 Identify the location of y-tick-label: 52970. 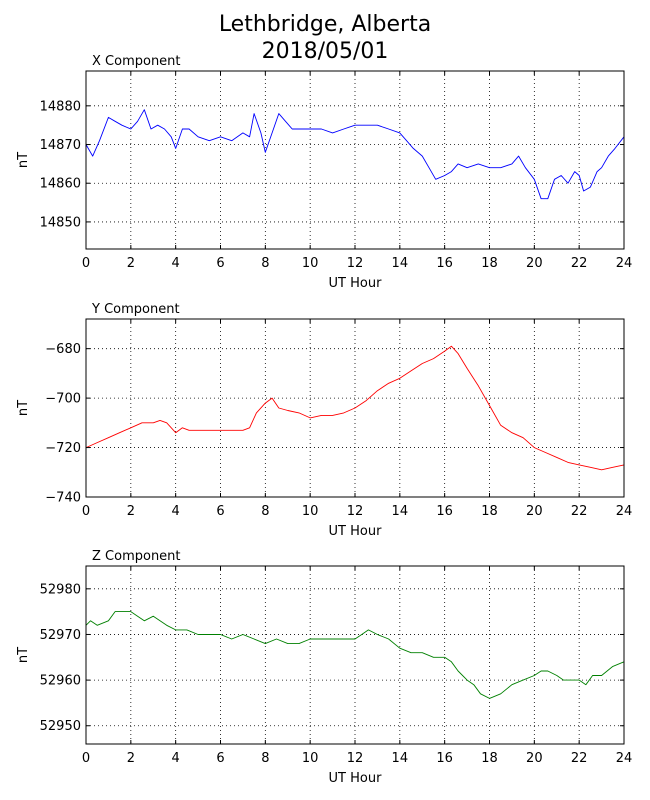
(60, 635).